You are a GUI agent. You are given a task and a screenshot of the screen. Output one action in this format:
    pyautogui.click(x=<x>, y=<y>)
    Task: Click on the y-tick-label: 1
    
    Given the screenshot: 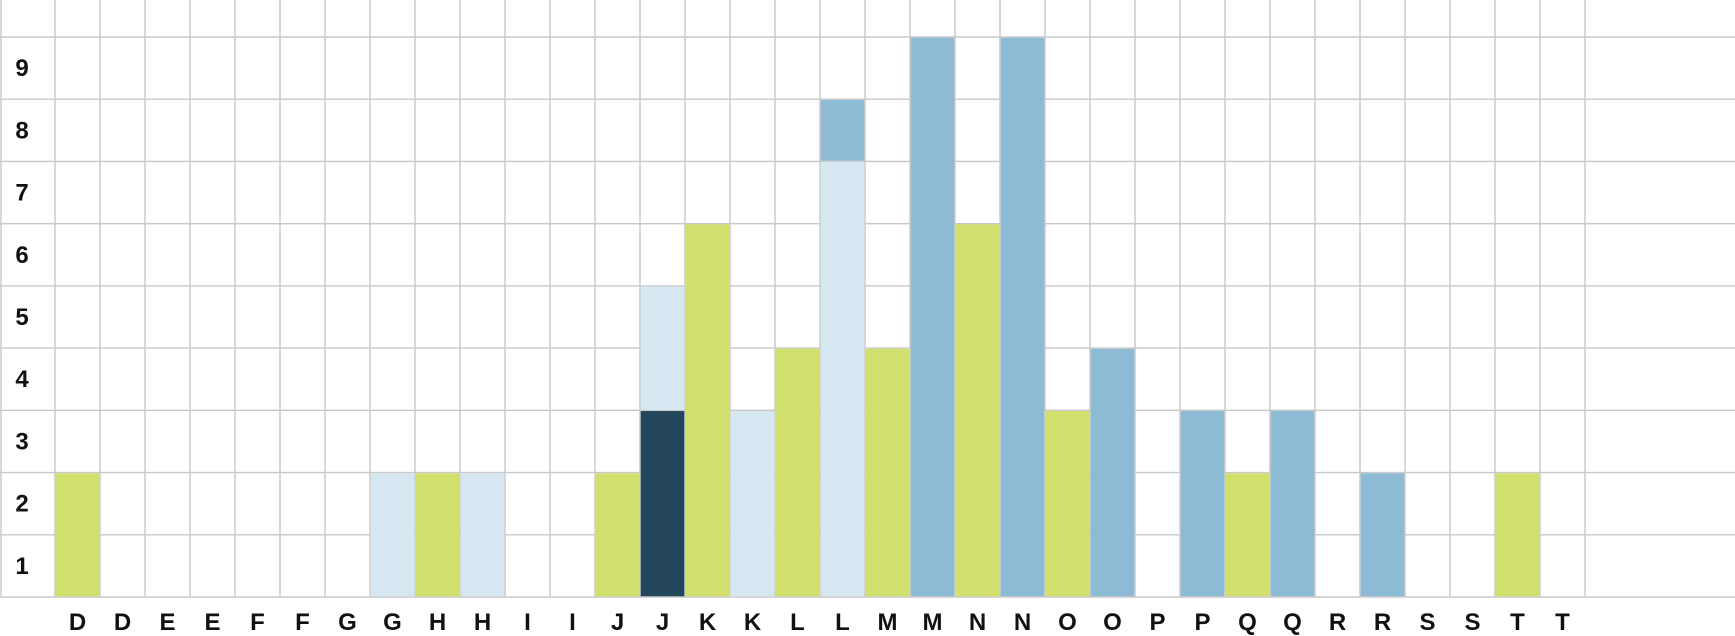 What is the action you would take?
    pyautogui.click(x=21, y=566)
    